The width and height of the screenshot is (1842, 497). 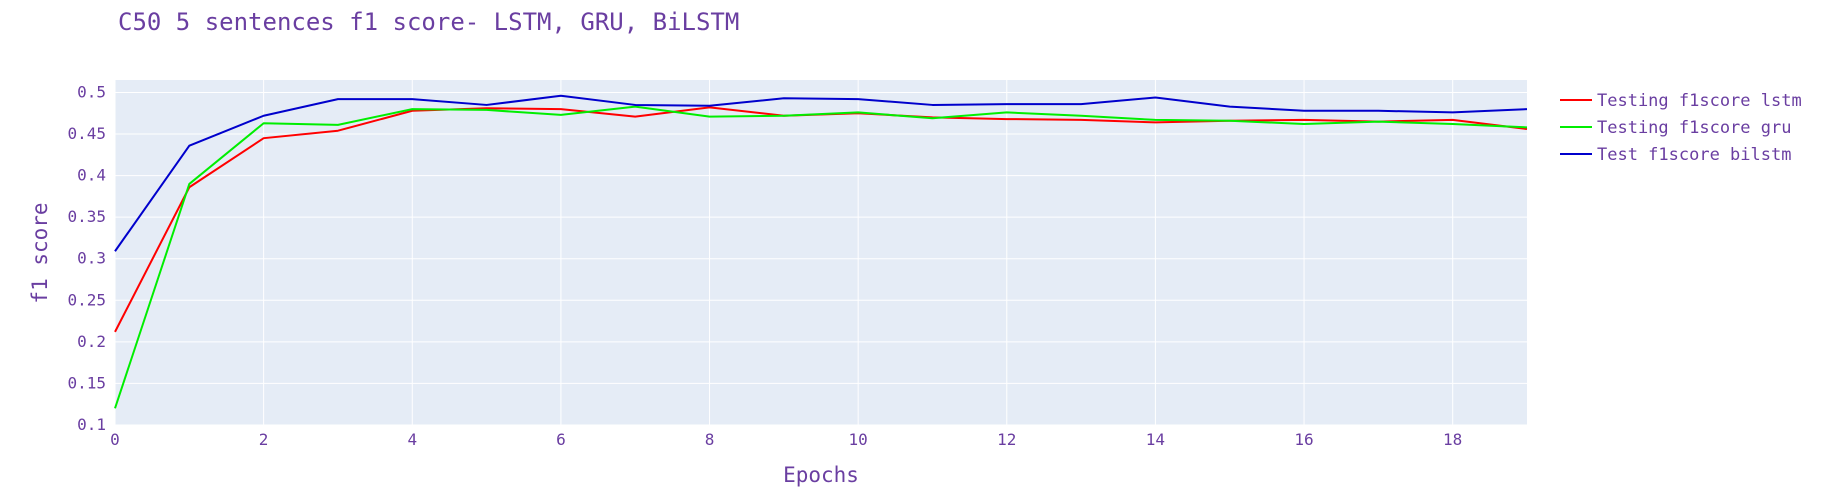 I want to click on y-tick-label: 0.45, so click(x=86, y=133).